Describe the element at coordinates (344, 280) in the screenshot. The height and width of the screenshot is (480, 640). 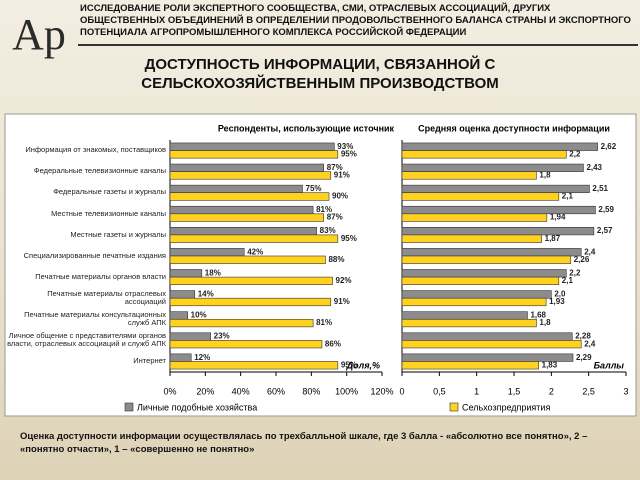
I see `value-label: 92%` at that location.